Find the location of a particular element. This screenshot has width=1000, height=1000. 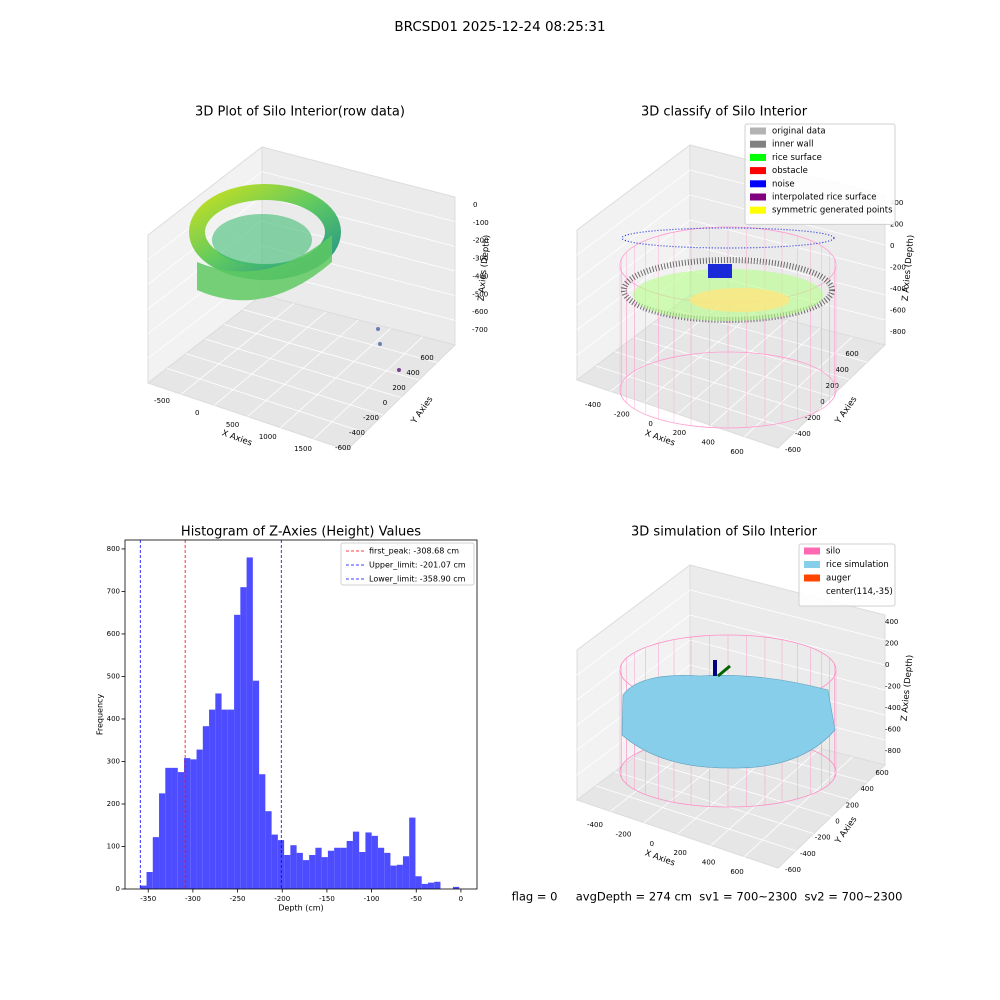

y-tick-label: -400 is located at coordinates (803, 434).